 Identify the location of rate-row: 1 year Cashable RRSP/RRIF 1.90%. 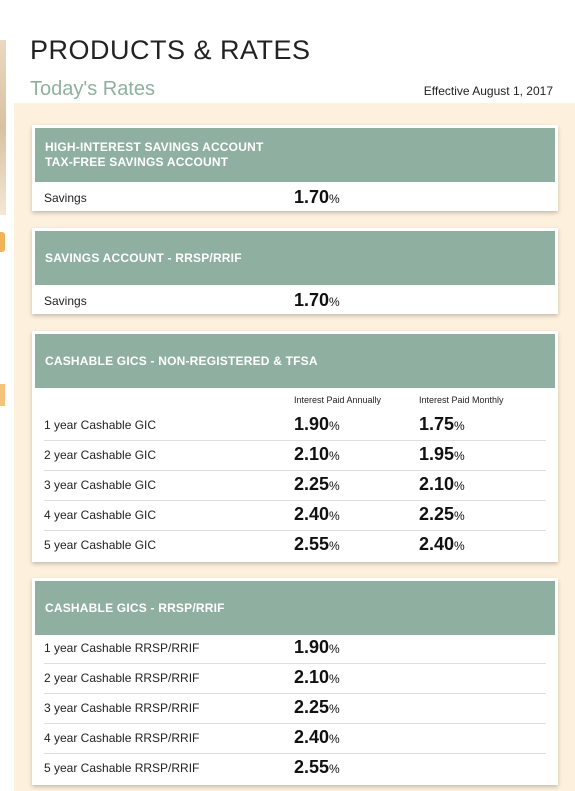
(295, 648).